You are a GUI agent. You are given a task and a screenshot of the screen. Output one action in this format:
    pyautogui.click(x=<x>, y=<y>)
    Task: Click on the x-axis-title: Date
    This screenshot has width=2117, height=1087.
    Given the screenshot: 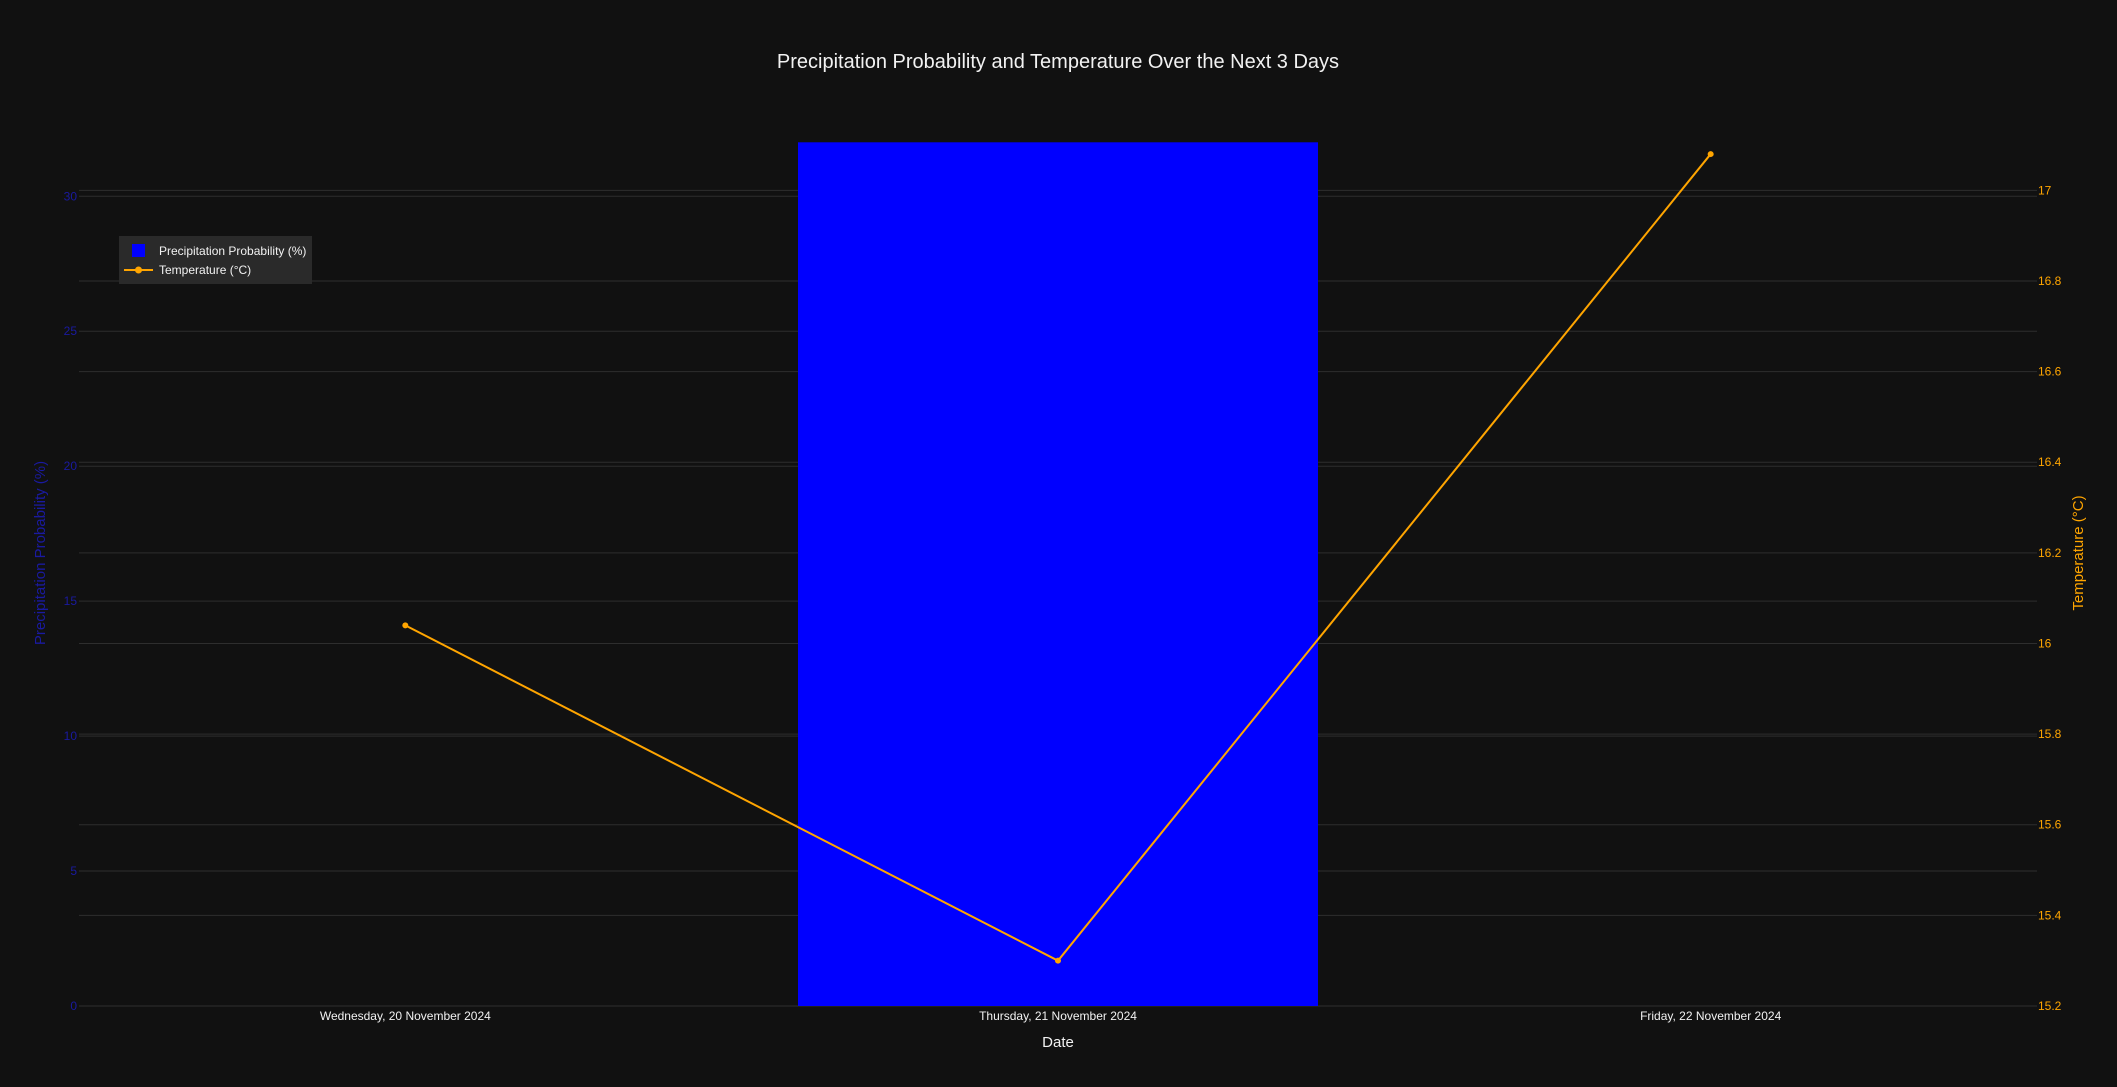 What is the action you would take?
    pyautogui.click(x=1058, y=1042)
    